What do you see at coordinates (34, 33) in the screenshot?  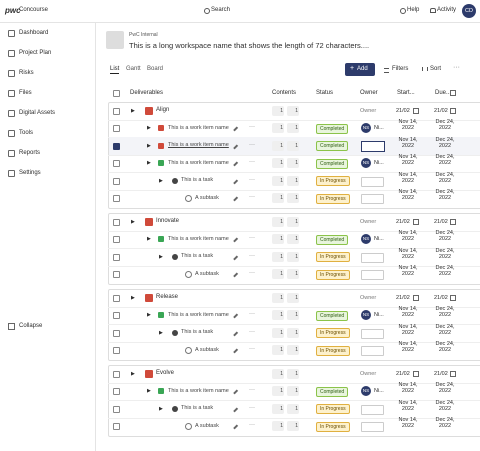 I see `nav-item: Dashboard` at bounding box center [34, 33].